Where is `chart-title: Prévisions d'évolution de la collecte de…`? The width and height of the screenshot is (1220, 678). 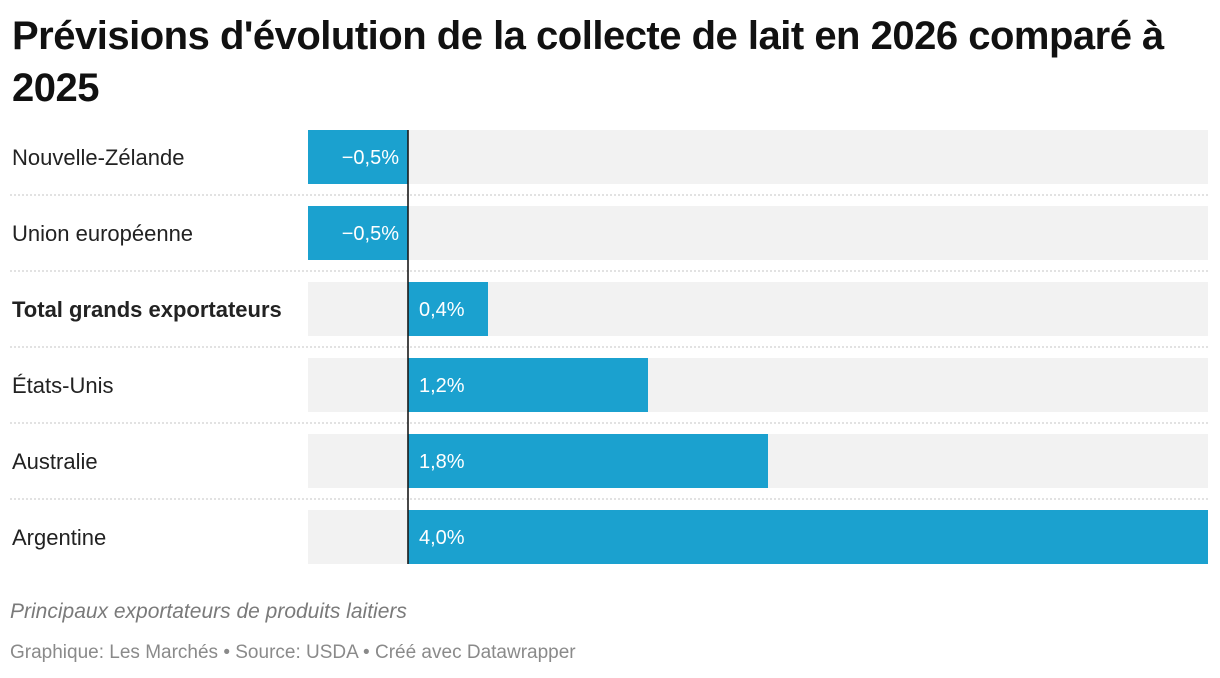 chart-title: Prévisions d'évolution de la collecte de… is located at coordinates (588, 62).